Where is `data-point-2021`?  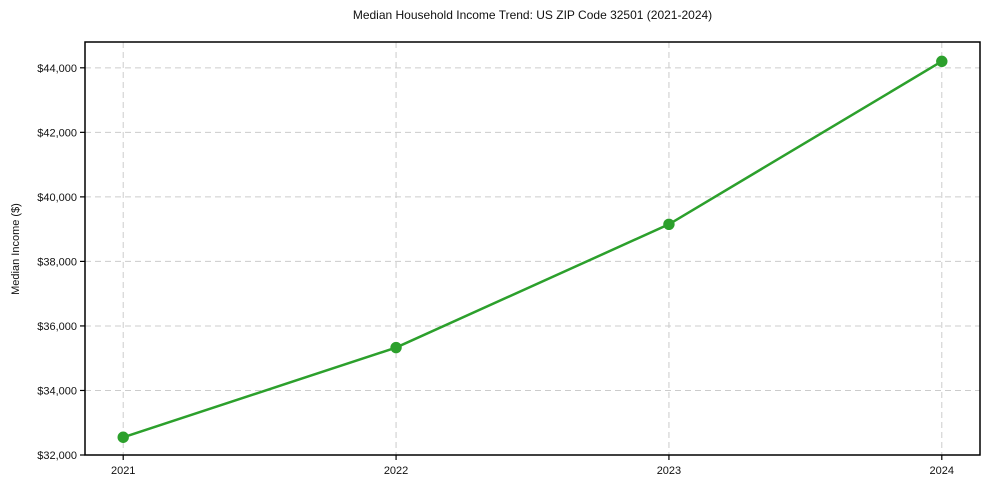 data-point-2021 is located at coordinates (123, 437).